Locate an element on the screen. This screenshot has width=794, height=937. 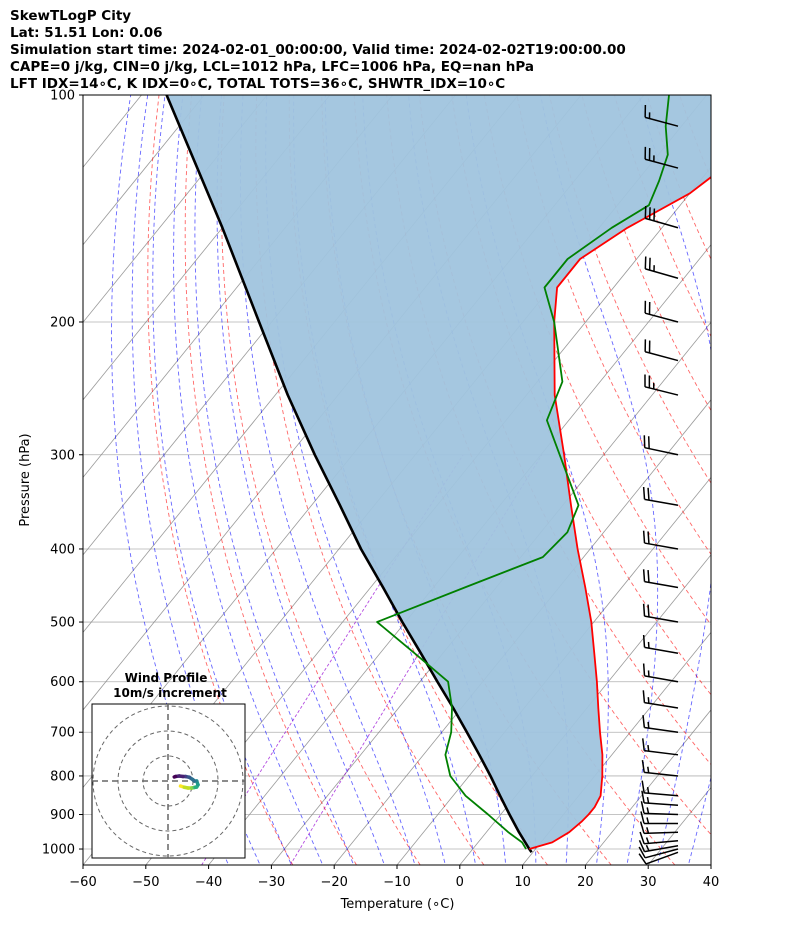
hodograph-segment is located at coordinates (175, 776).